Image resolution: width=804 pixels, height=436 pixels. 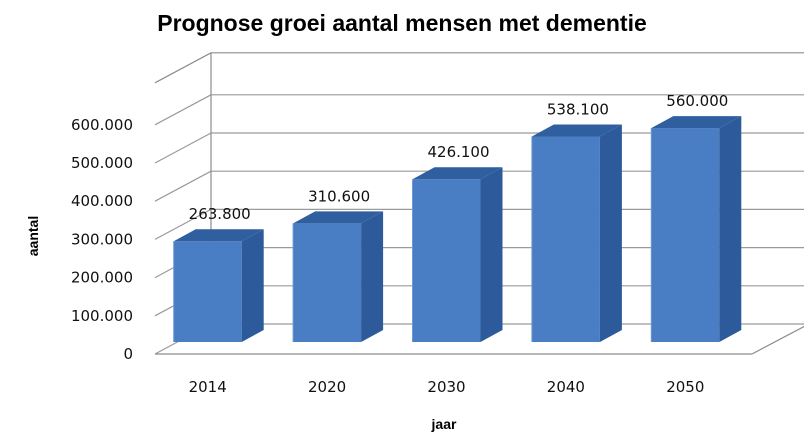 What do you see at coordinates (33, 236) in the screenshot?
I see `y-axis-title: aantal` at bounding box center [33, 236].